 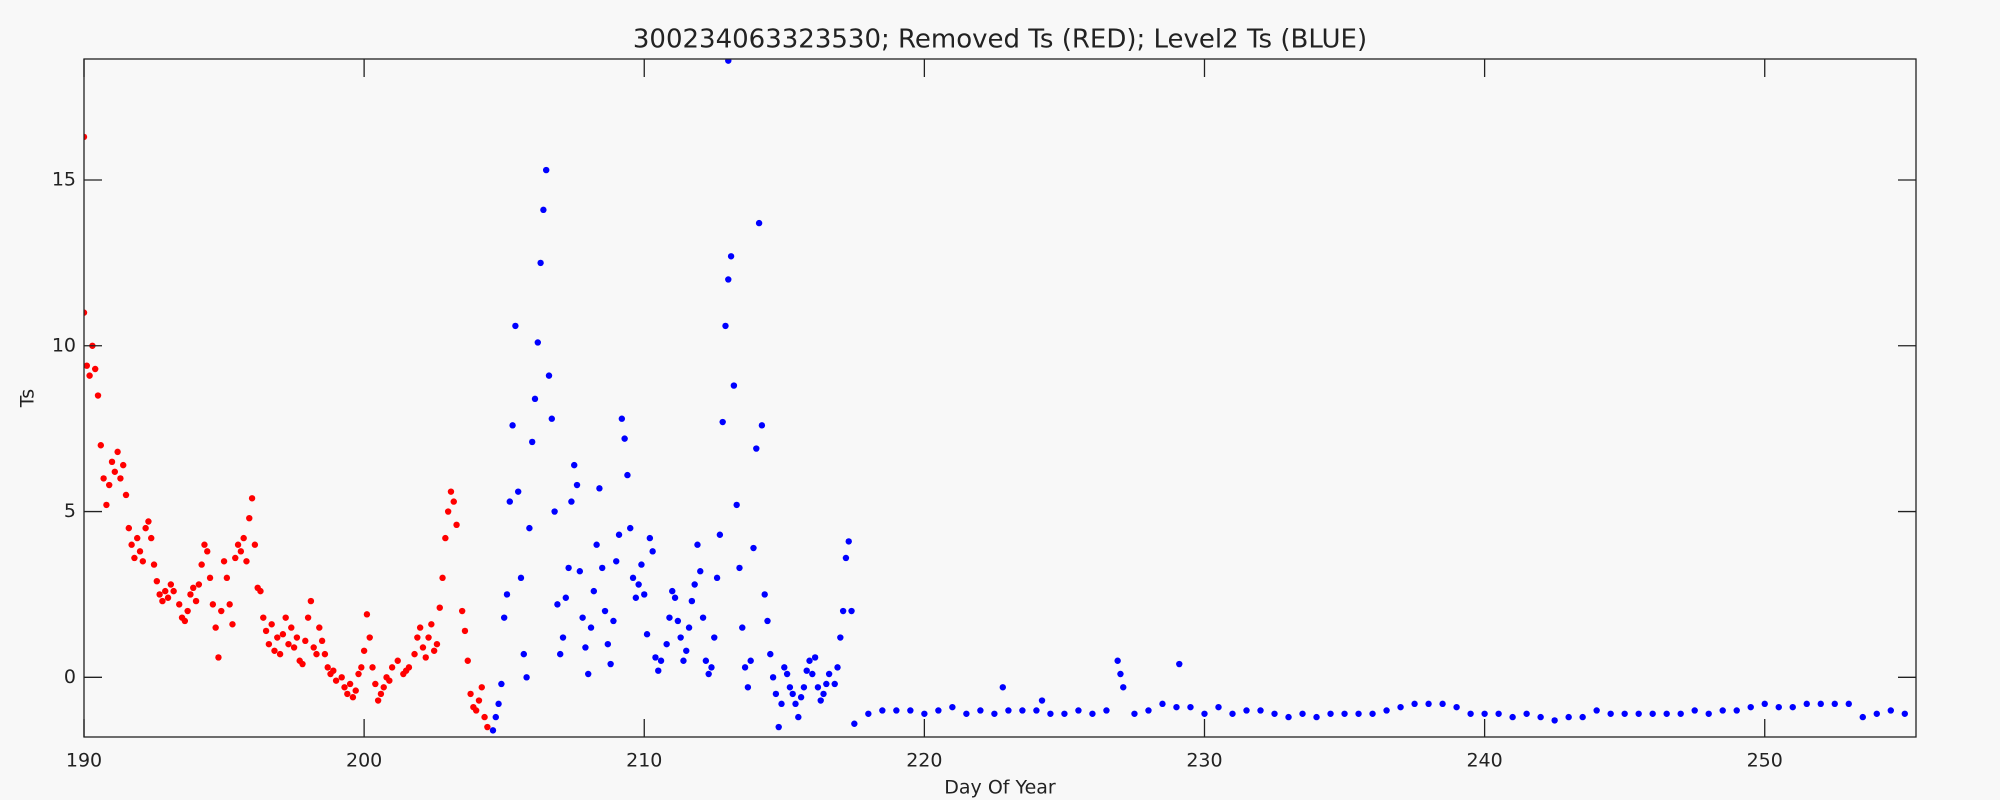 What do you see at coordinates (64, 345) in the screenshot?
I see `y-tick-label: 10` at bounding box center [64, 345].